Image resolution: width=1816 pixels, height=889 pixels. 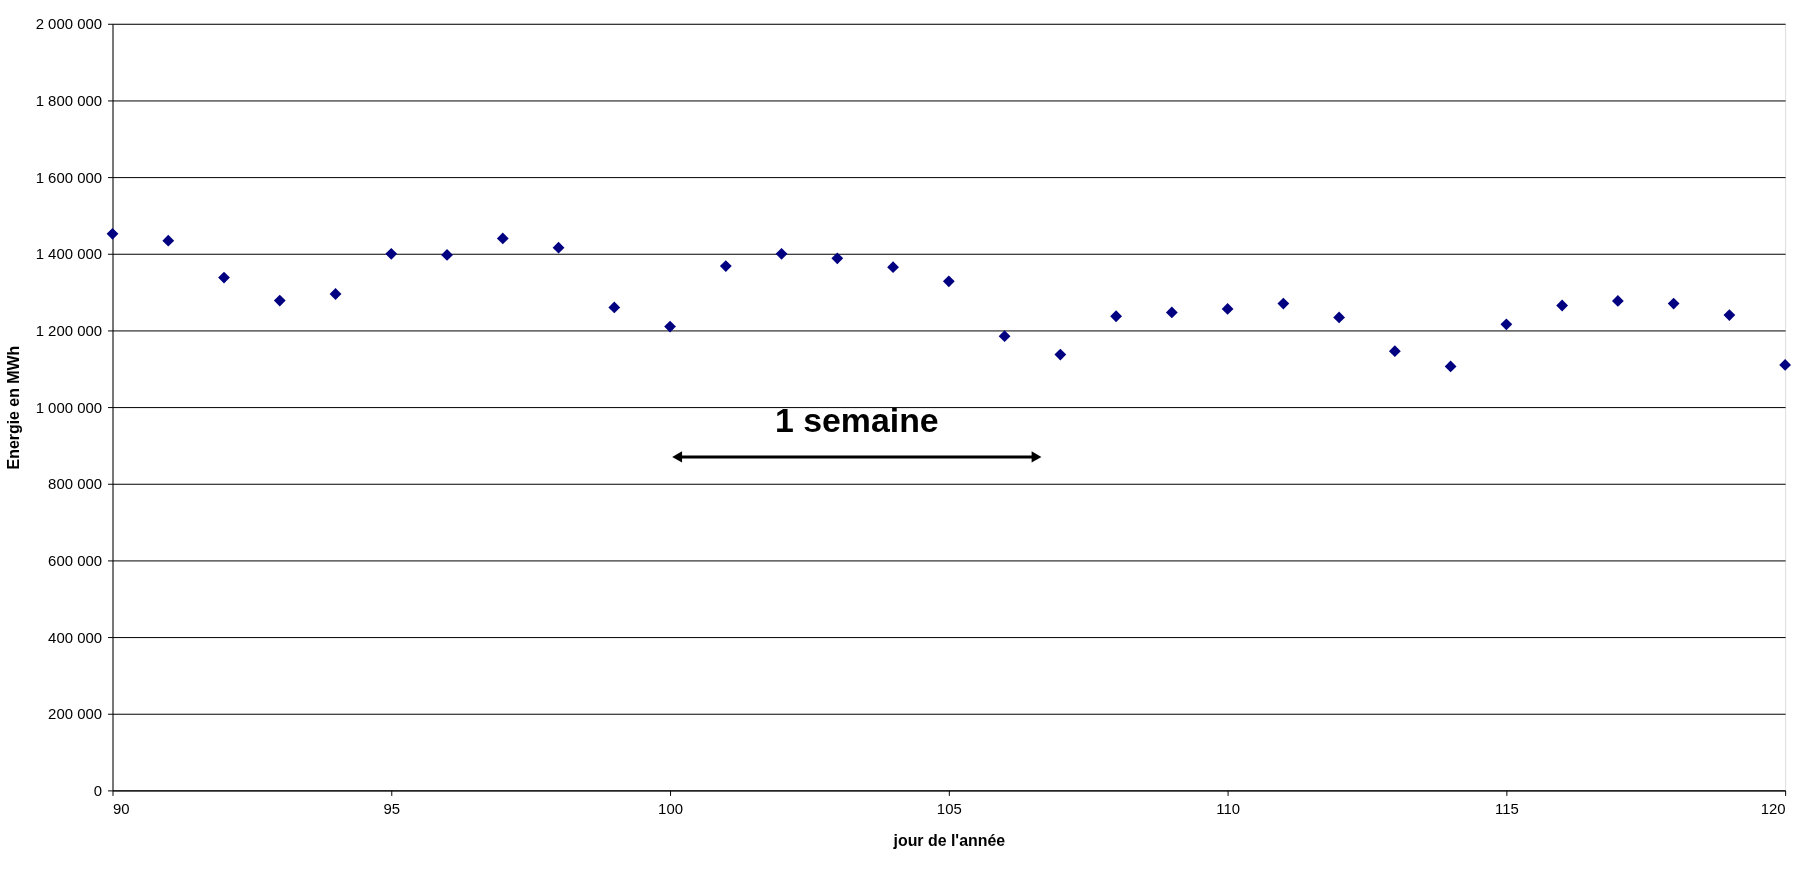 What do you see at coordinates (392, 808) in the screenshot?
I see `x-tick-label: 95` at bounding box center [392, 808].